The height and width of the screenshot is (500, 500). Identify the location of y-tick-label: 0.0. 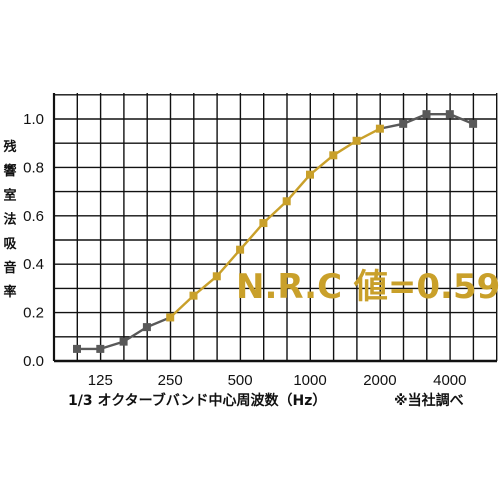
(33, 361).